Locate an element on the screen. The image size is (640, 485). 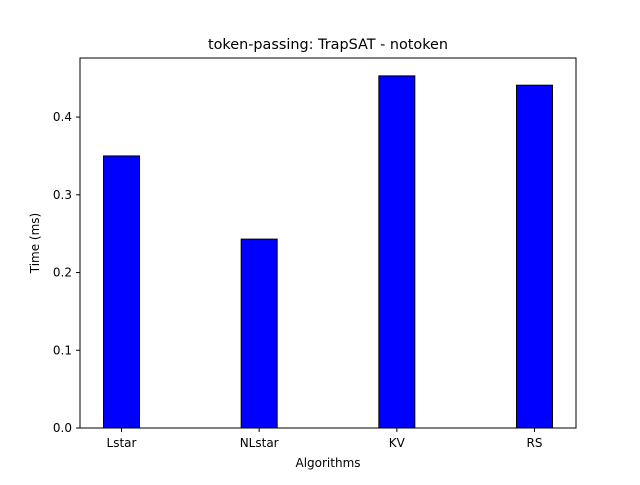
y-tick-label: 0.2 is located at coordinates (62, 273).